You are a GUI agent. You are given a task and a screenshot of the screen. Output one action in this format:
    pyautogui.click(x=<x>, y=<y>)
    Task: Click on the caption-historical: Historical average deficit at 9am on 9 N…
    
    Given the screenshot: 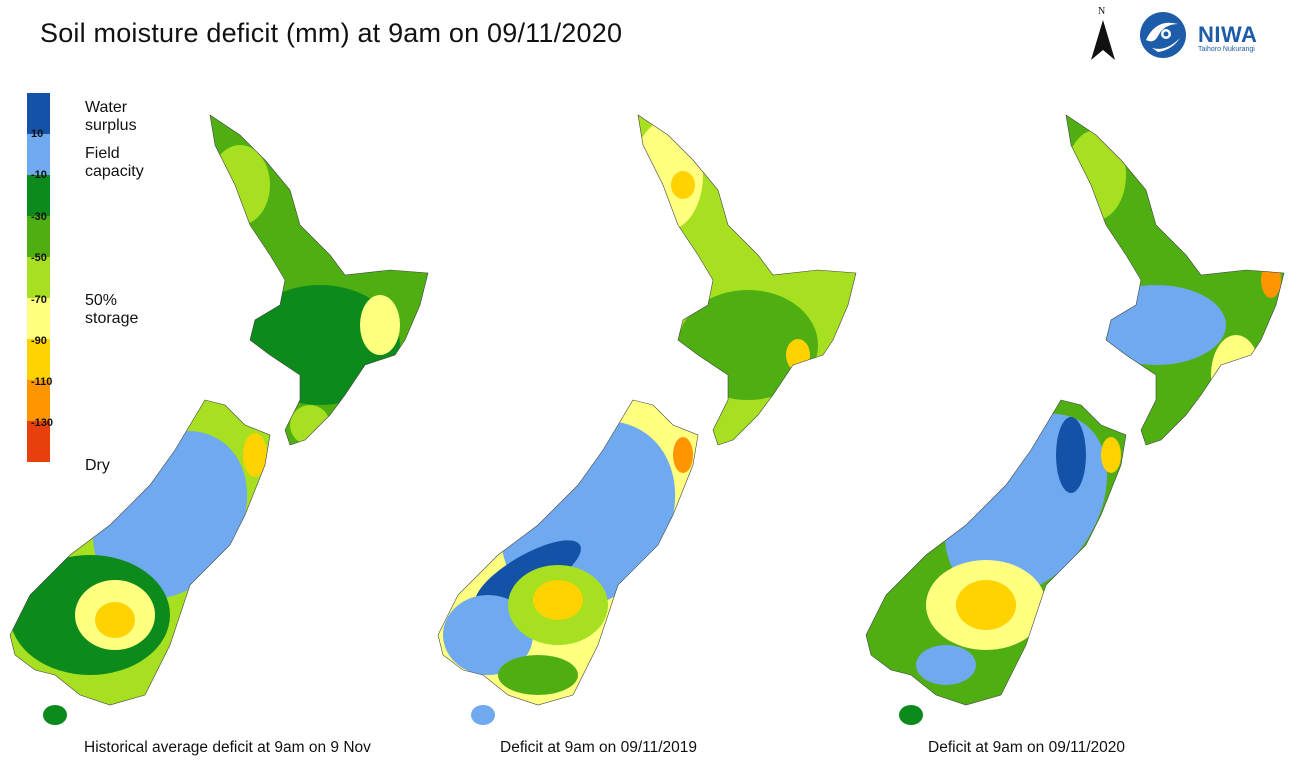 What is the action you would take?
    pyautogui.click(x=227, y=747)
    